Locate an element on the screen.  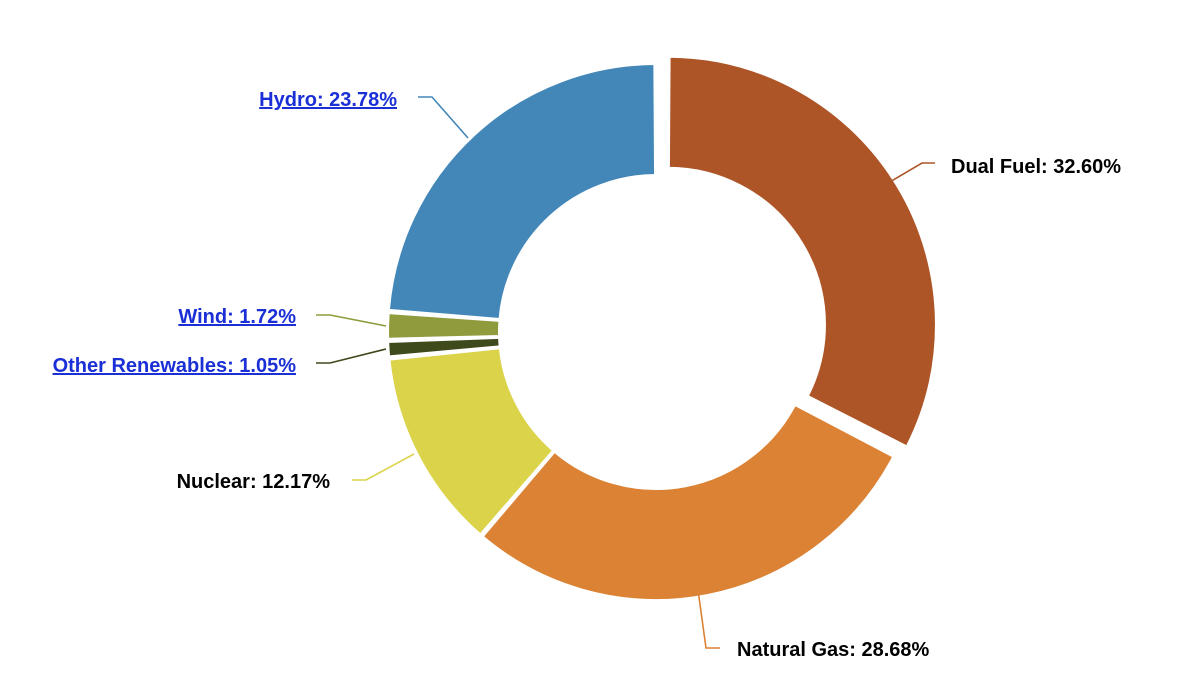
leader-line-dual-fuel is located at coordinates (911, 173).